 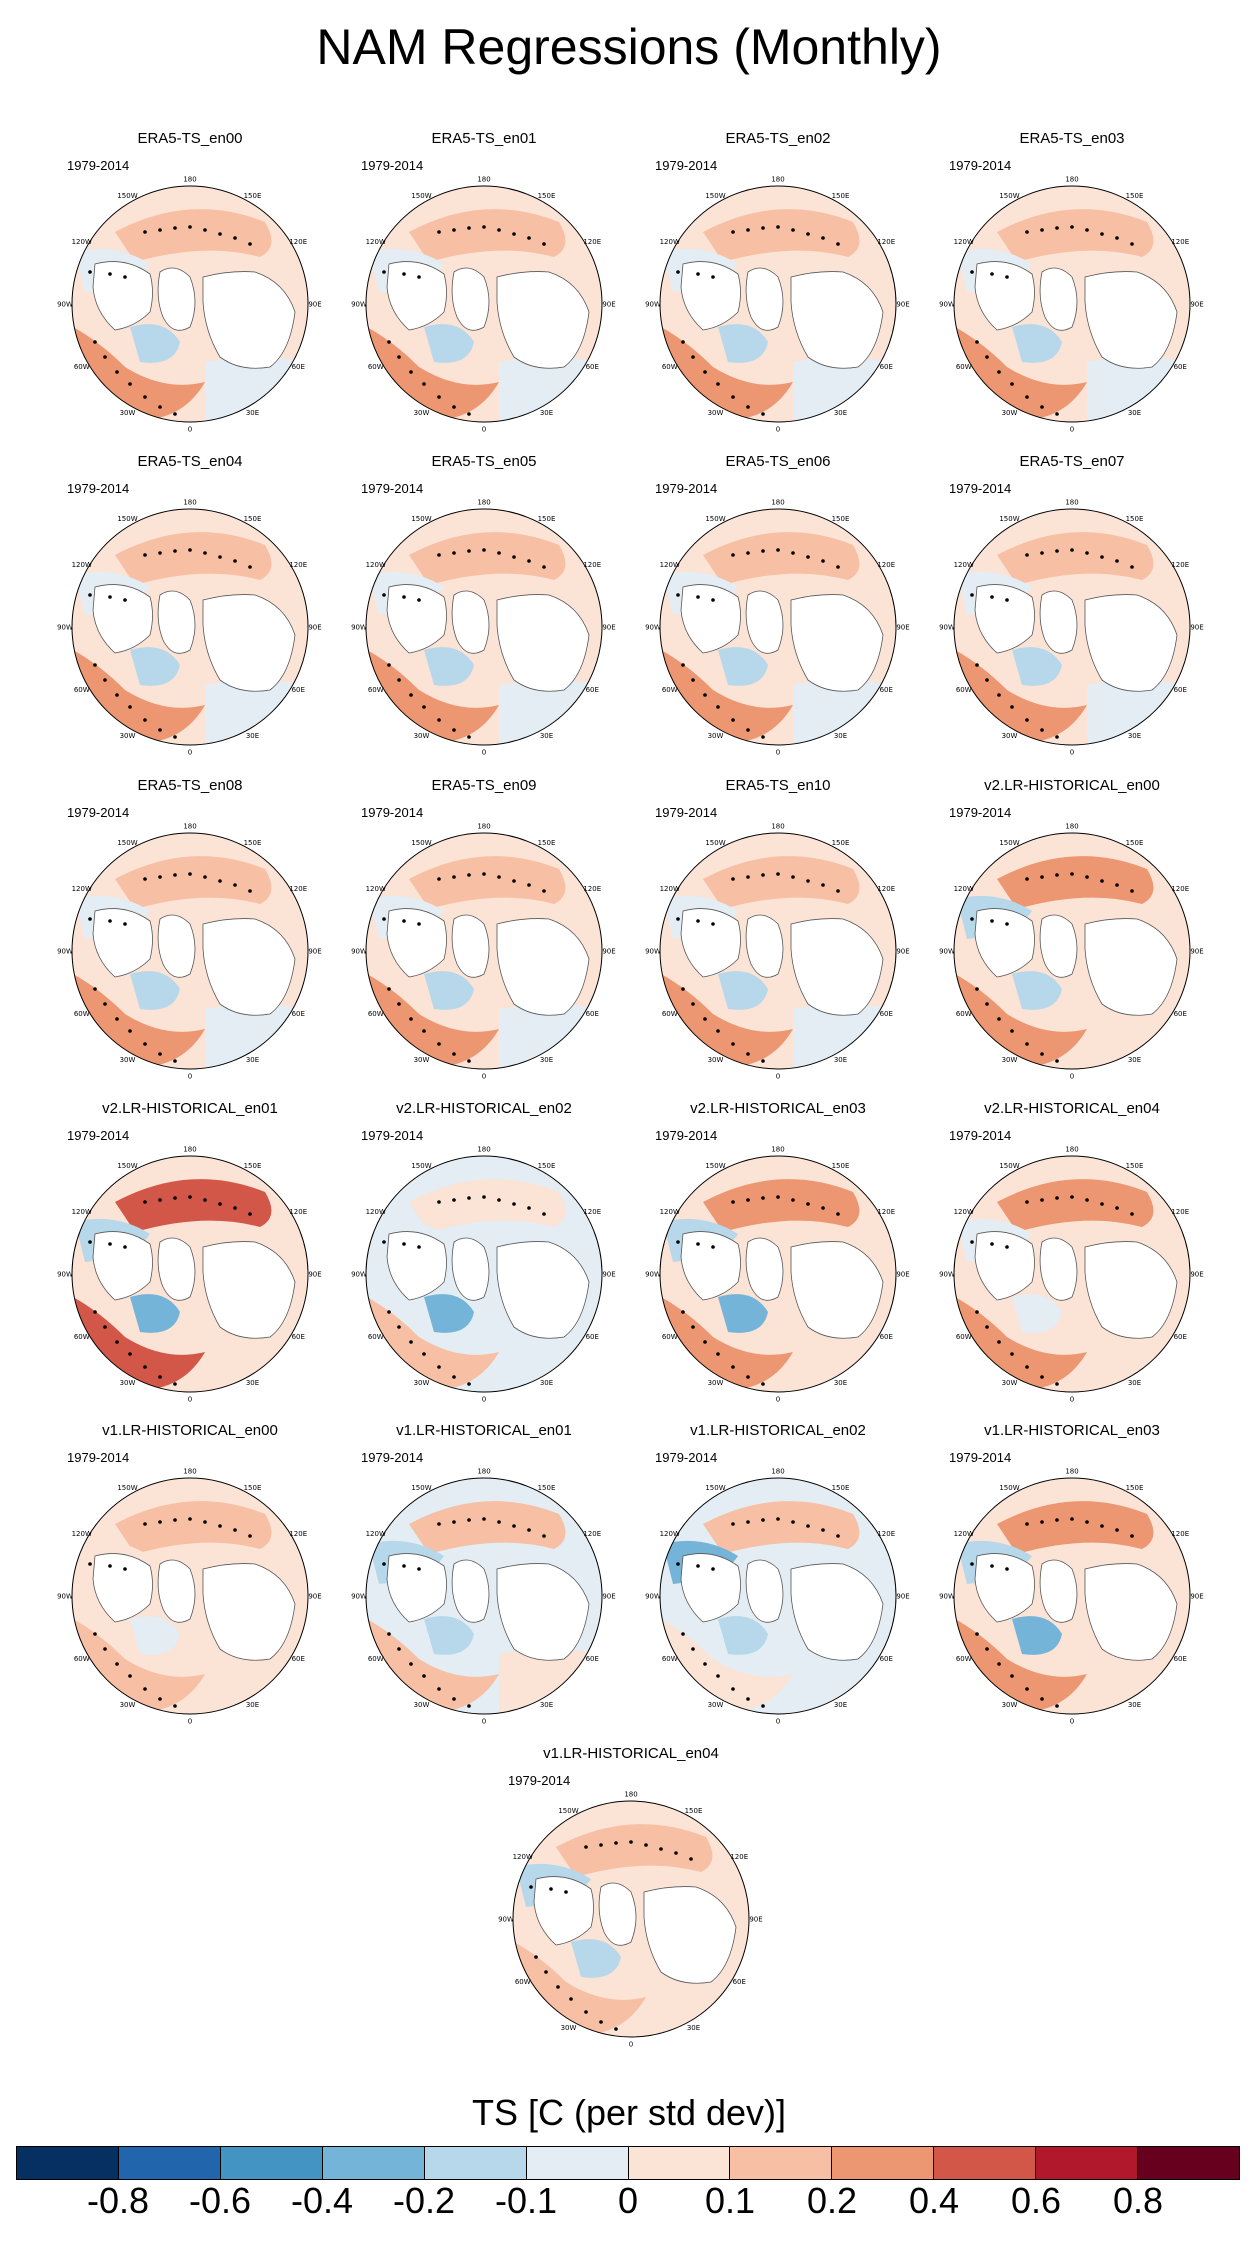 I want to click on panel-title: ERA5-TS_en04, so click(x=190, y=461).